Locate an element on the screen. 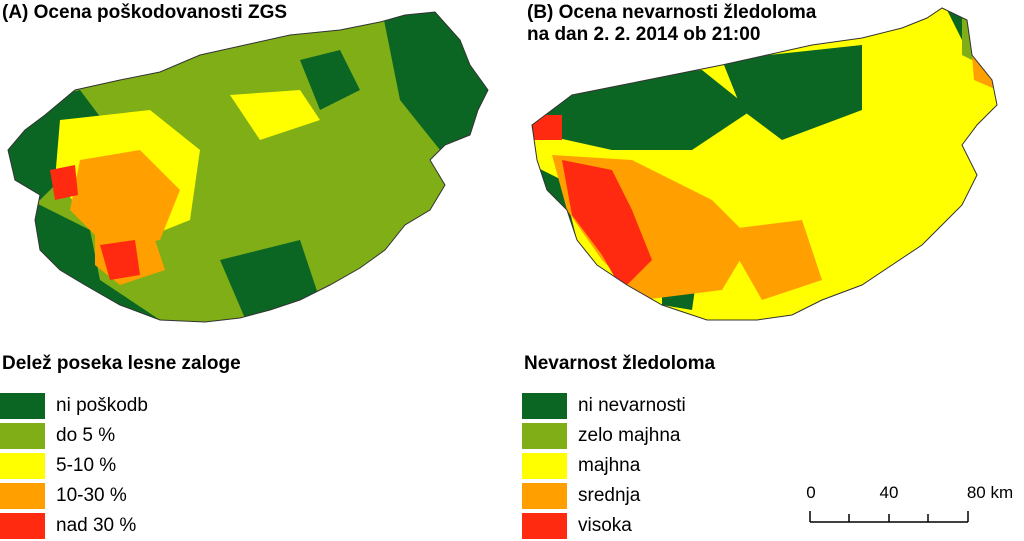 The height and width of the screenshot is (541, 1024). legend-label: 5-10 % is located at coordinates (86, 465).